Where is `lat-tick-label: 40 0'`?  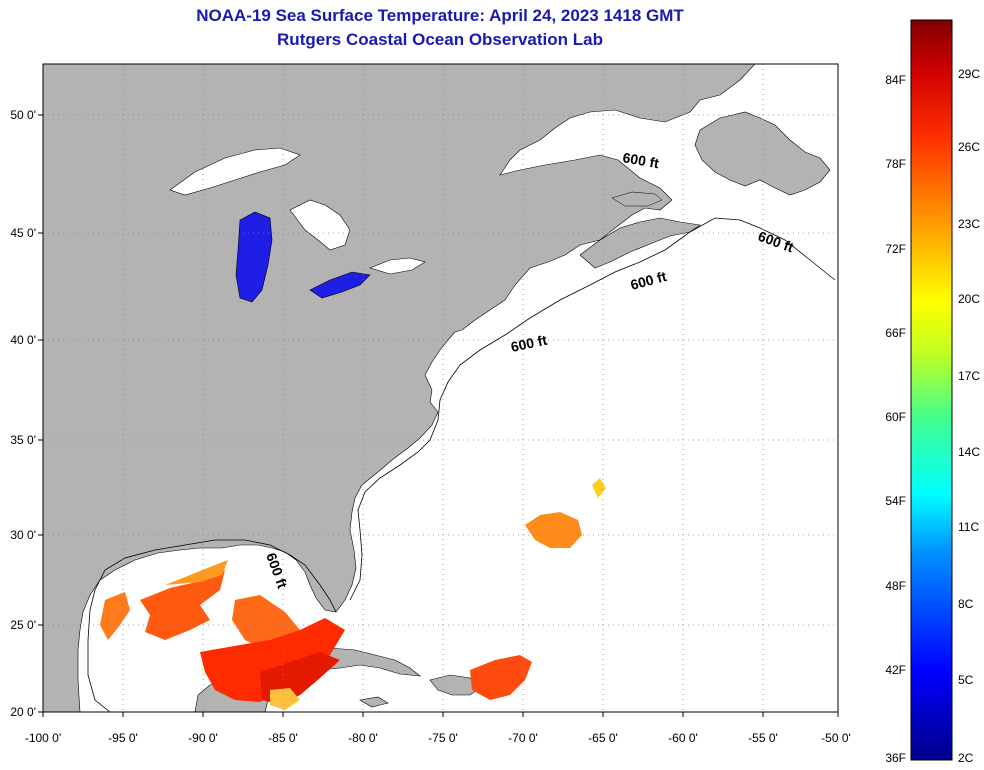 lat-tick-label: 40 0' is located at coordinates (23, 340).